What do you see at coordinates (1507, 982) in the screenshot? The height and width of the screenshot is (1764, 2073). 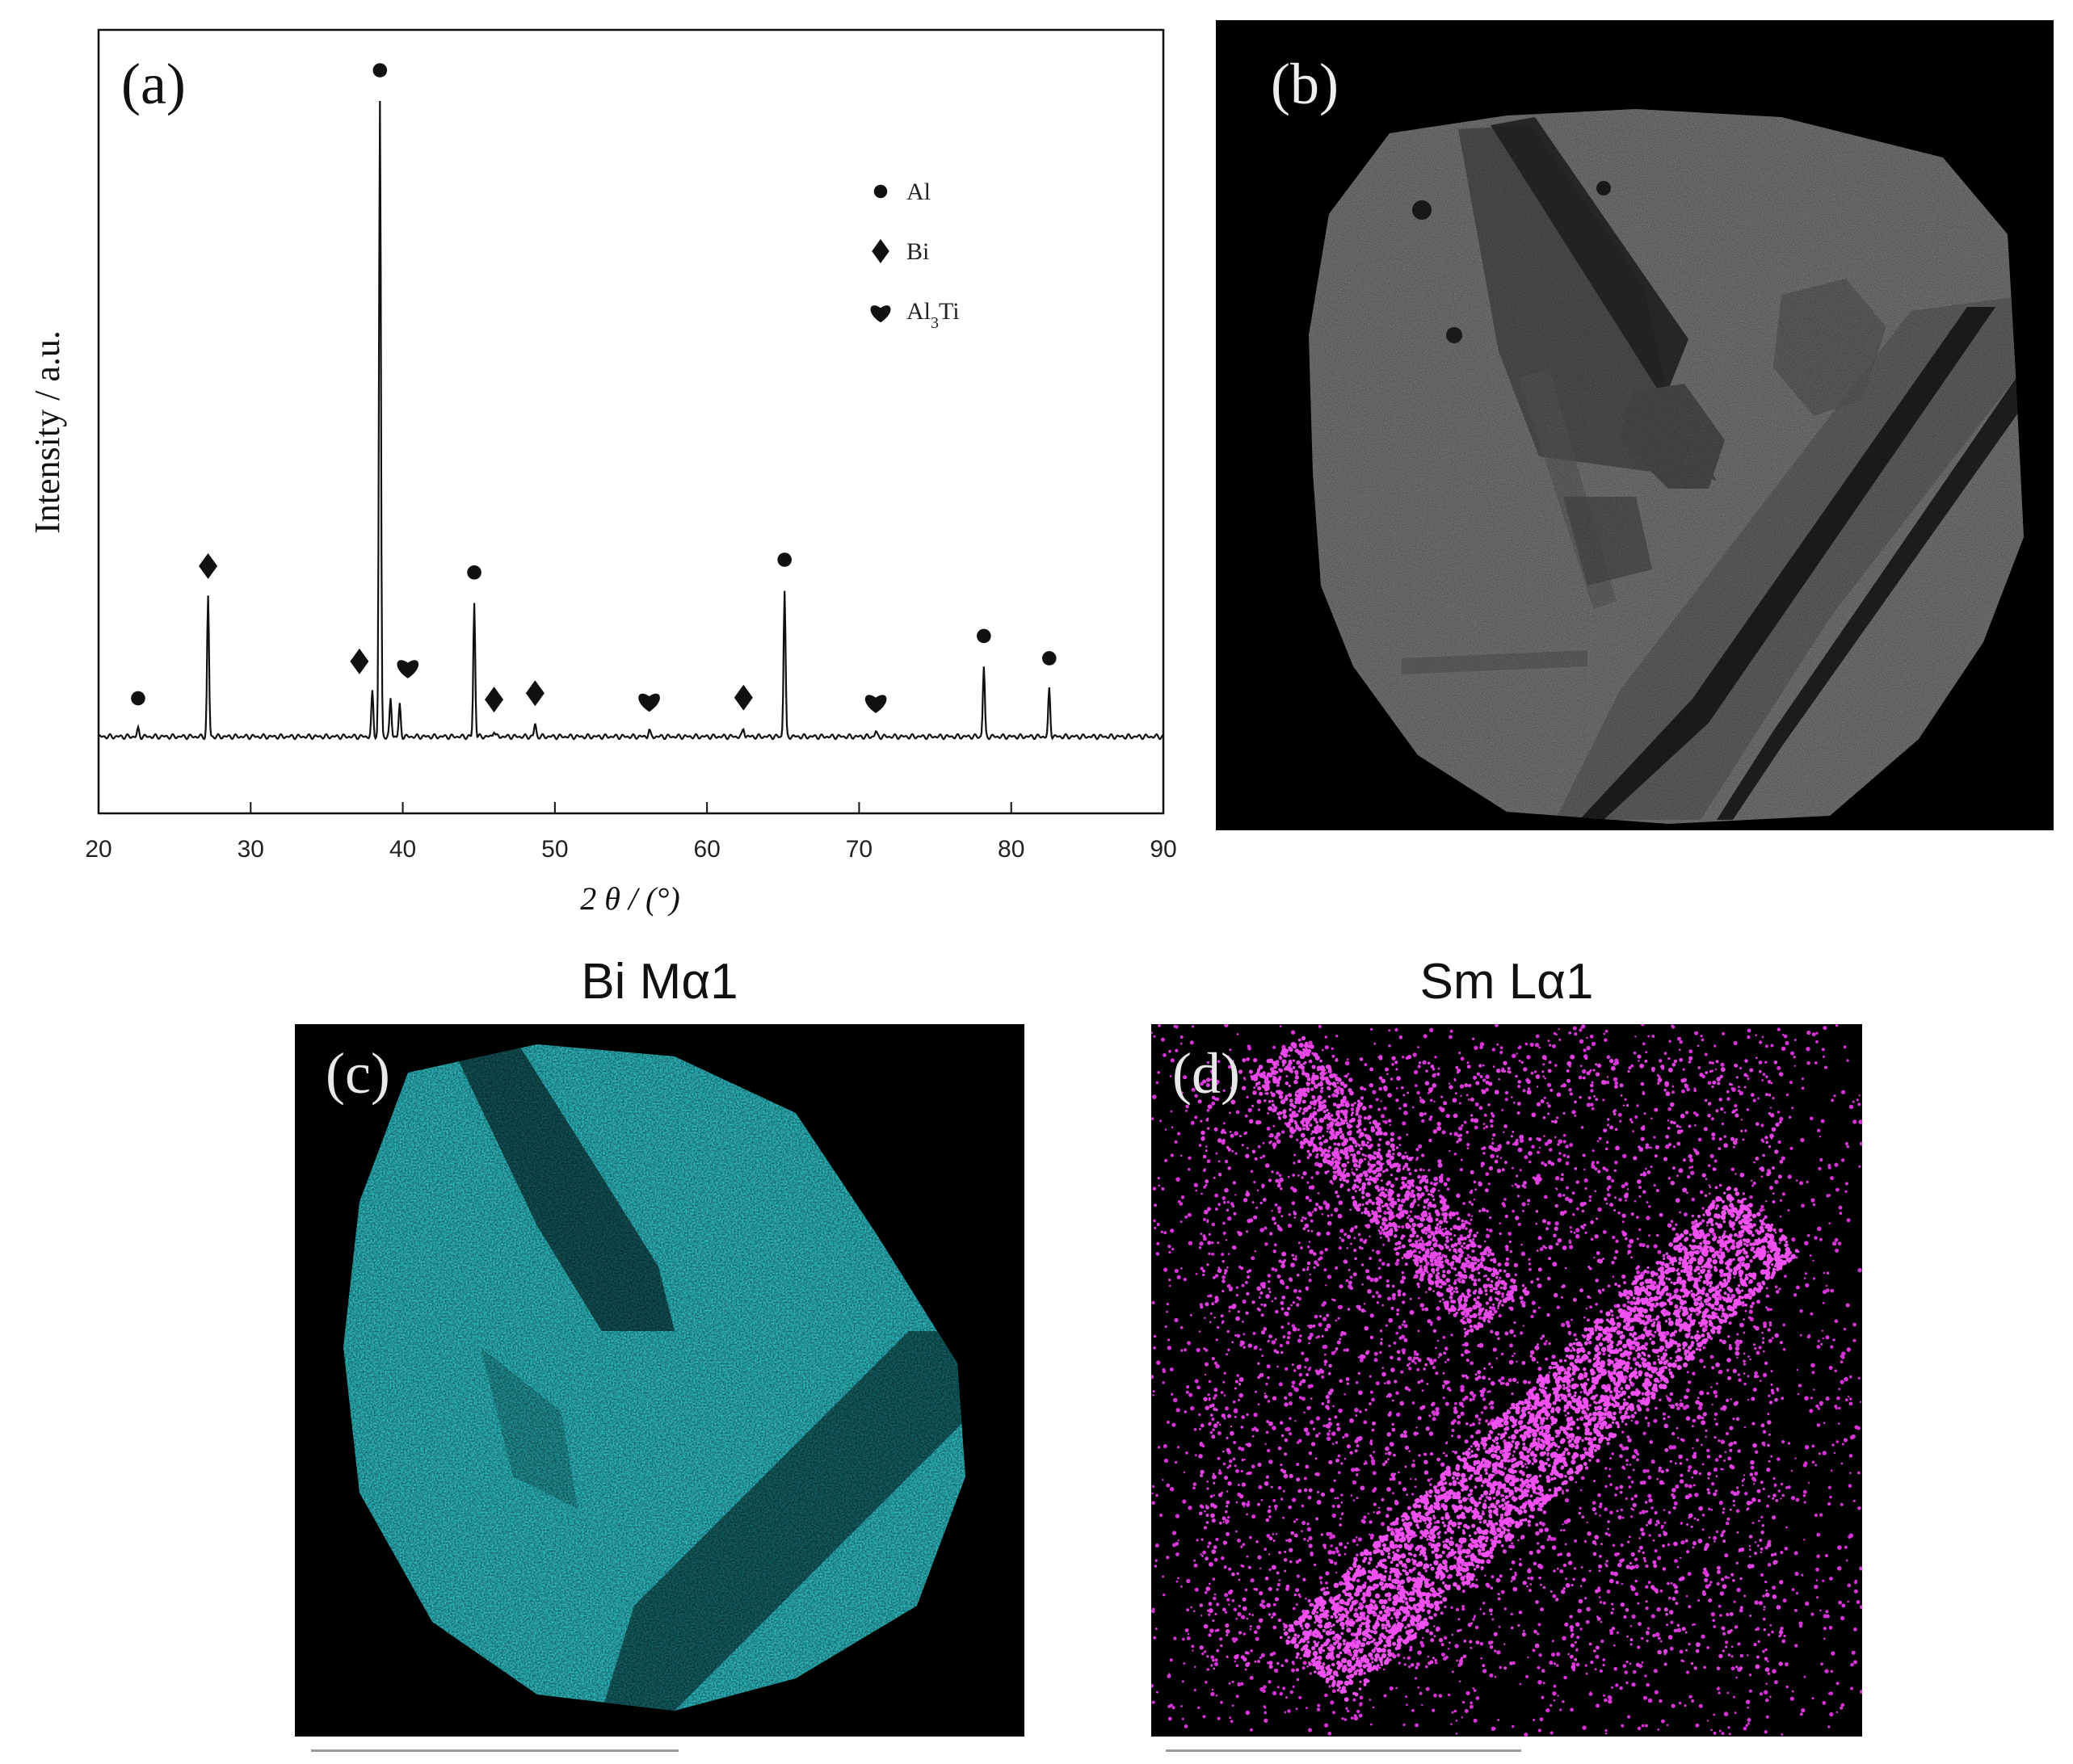 I see `map-title-sm: Sm Lα1` at bounding box center [1507, 982].